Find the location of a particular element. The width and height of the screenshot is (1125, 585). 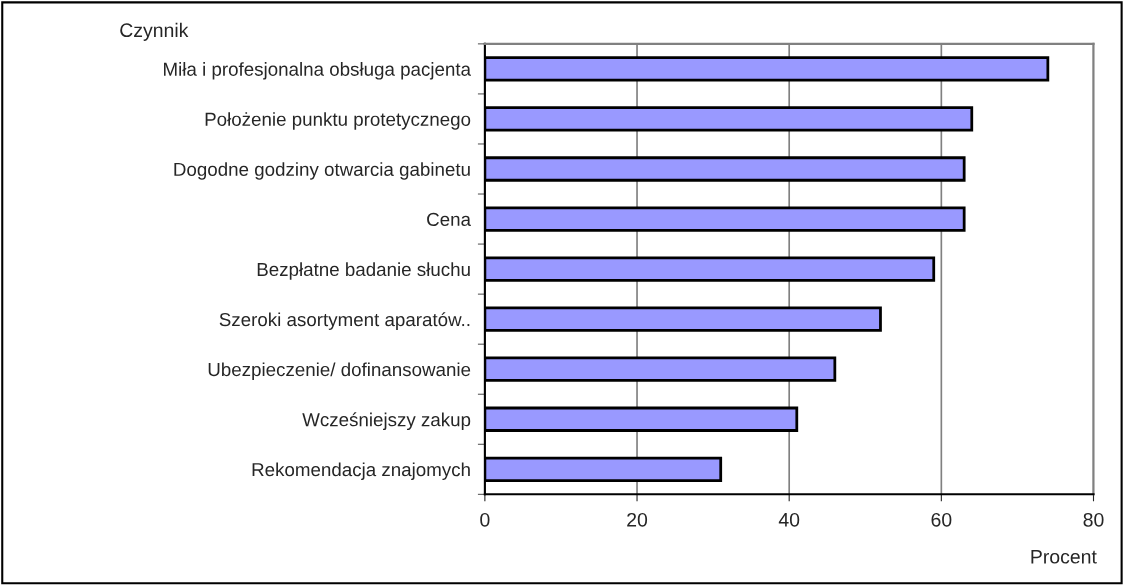

y-tick-label: Położenie punktu protetycznego is located at coordinates (338, 121).